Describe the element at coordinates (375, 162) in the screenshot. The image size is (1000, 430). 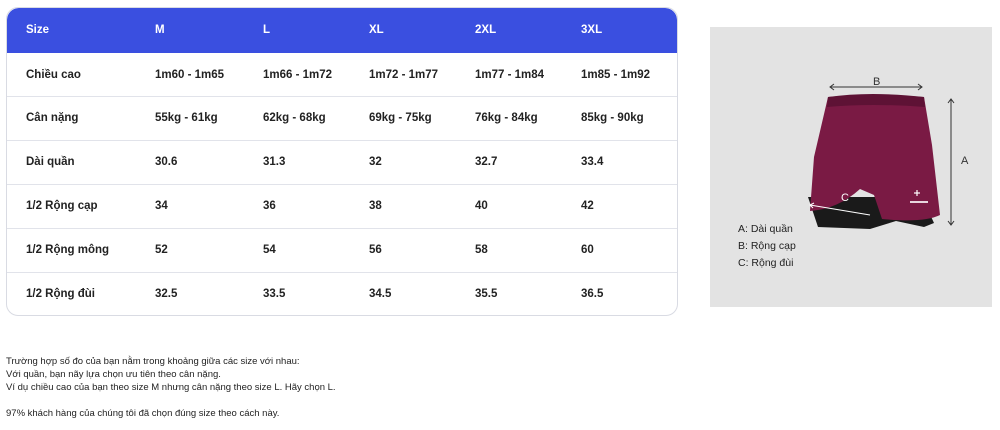
I see `table-cell: 32` at that location.